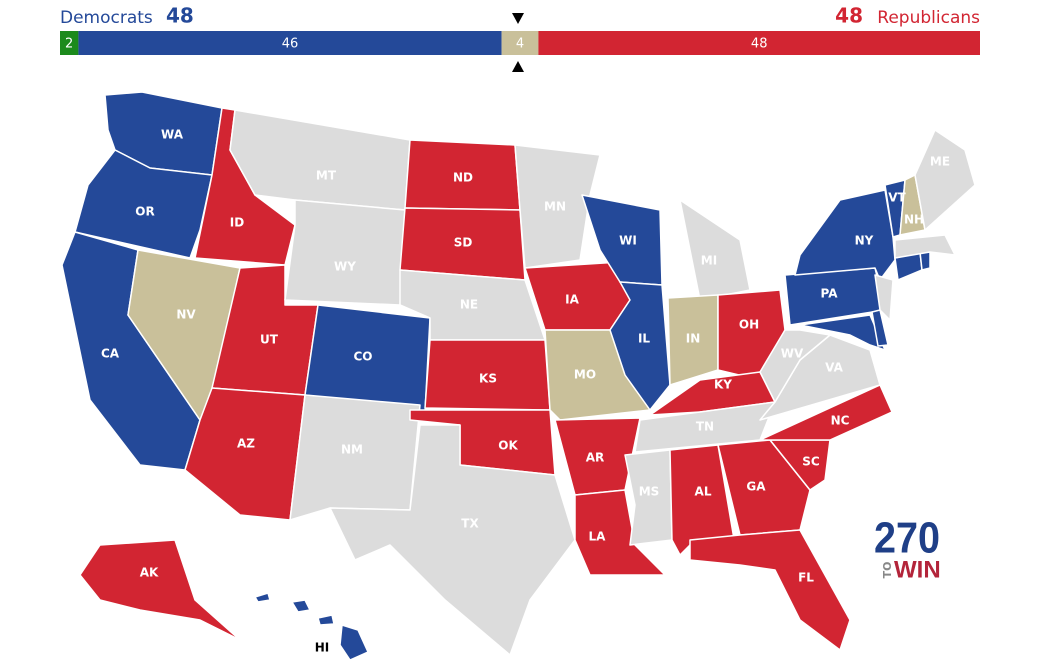 This screenshot has height=670, width=1050. Describe the element at coordinates (806, 578) in the screenshot. I see `state-label: FL` at that location.